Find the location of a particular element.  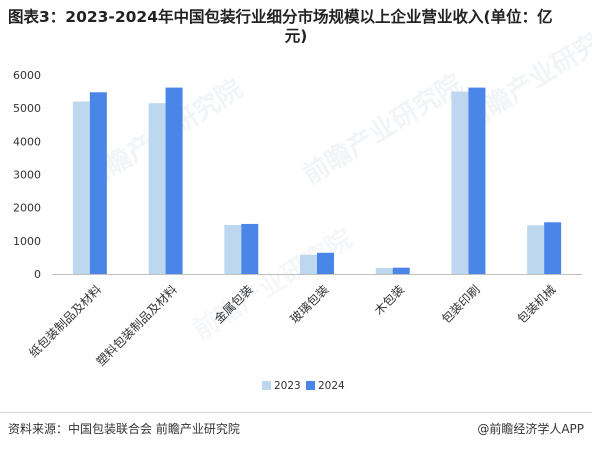

y-tick-label: 6000 is located at coordinates (27, 75).